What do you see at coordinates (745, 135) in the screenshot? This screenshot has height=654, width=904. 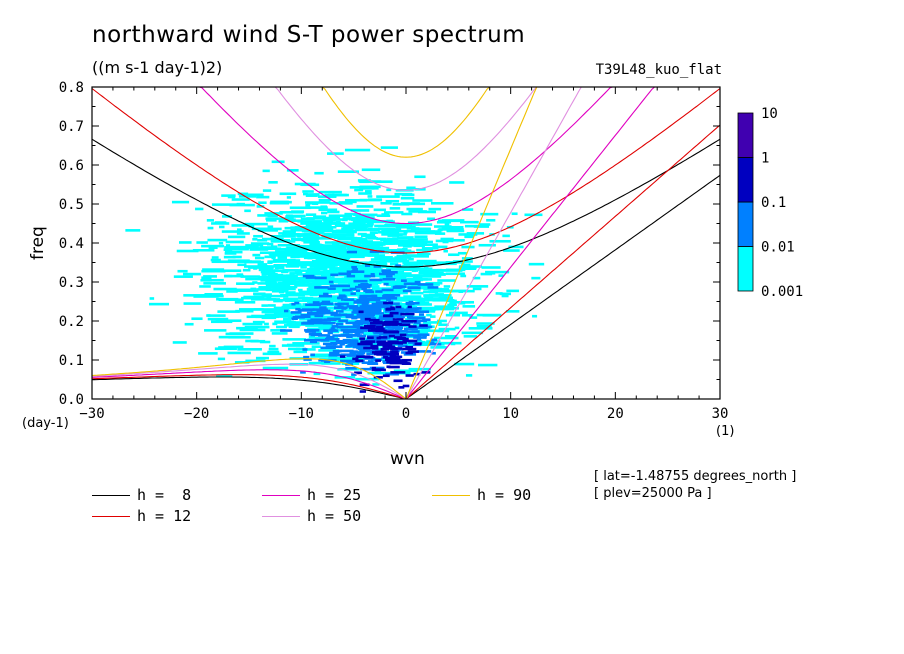 I see `colorbar-segment` at bounding box center [745, 135].